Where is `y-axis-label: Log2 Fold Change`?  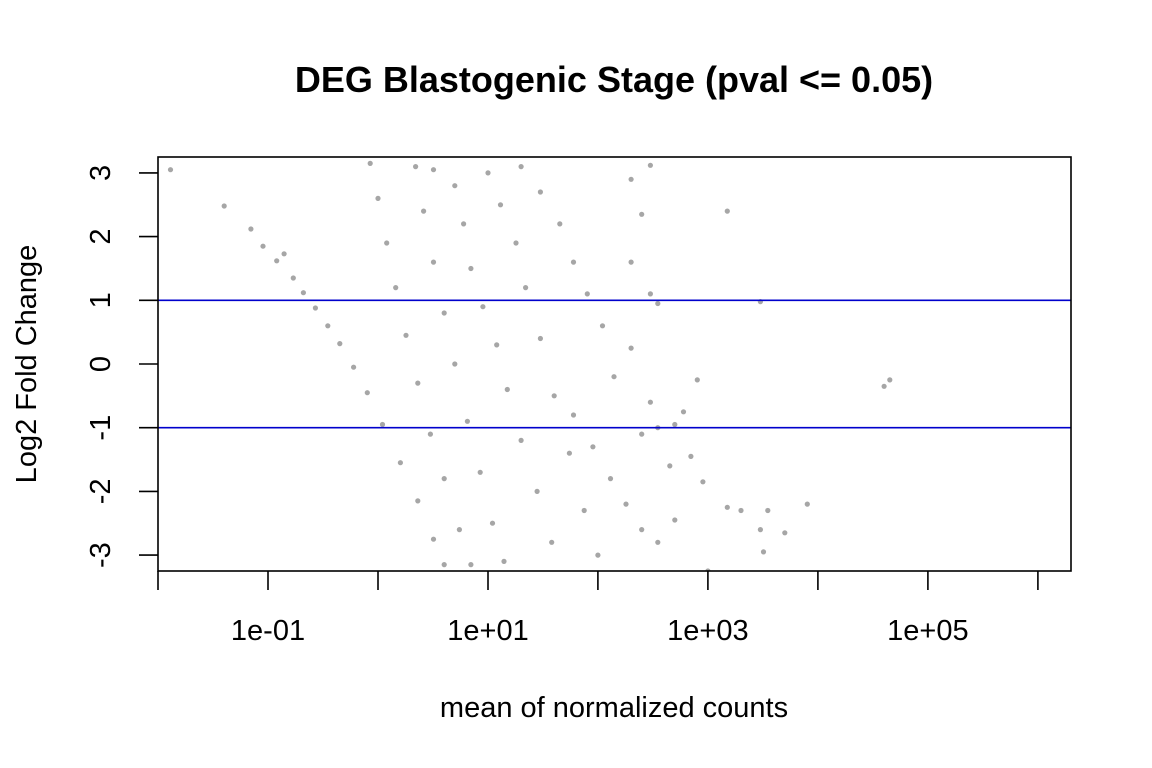
y-axis-label: Log2 Fold Change is located at coordinates (27, 364).